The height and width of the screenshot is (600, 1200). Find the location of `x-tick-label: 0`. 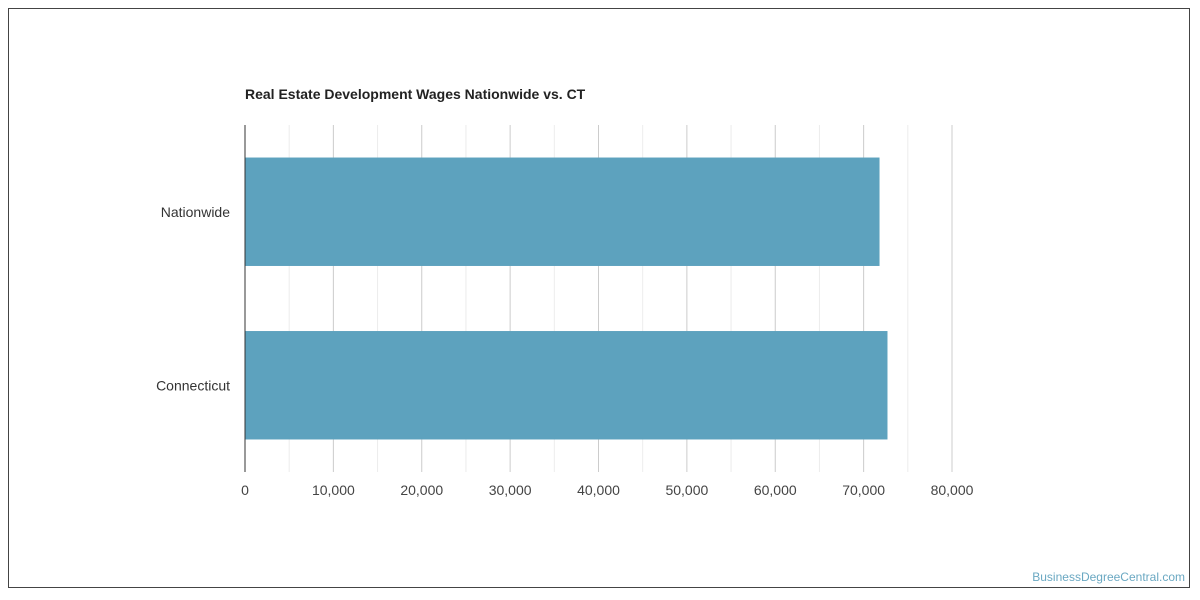

x-tick-label: 0 is located at coordinates (245, 490).